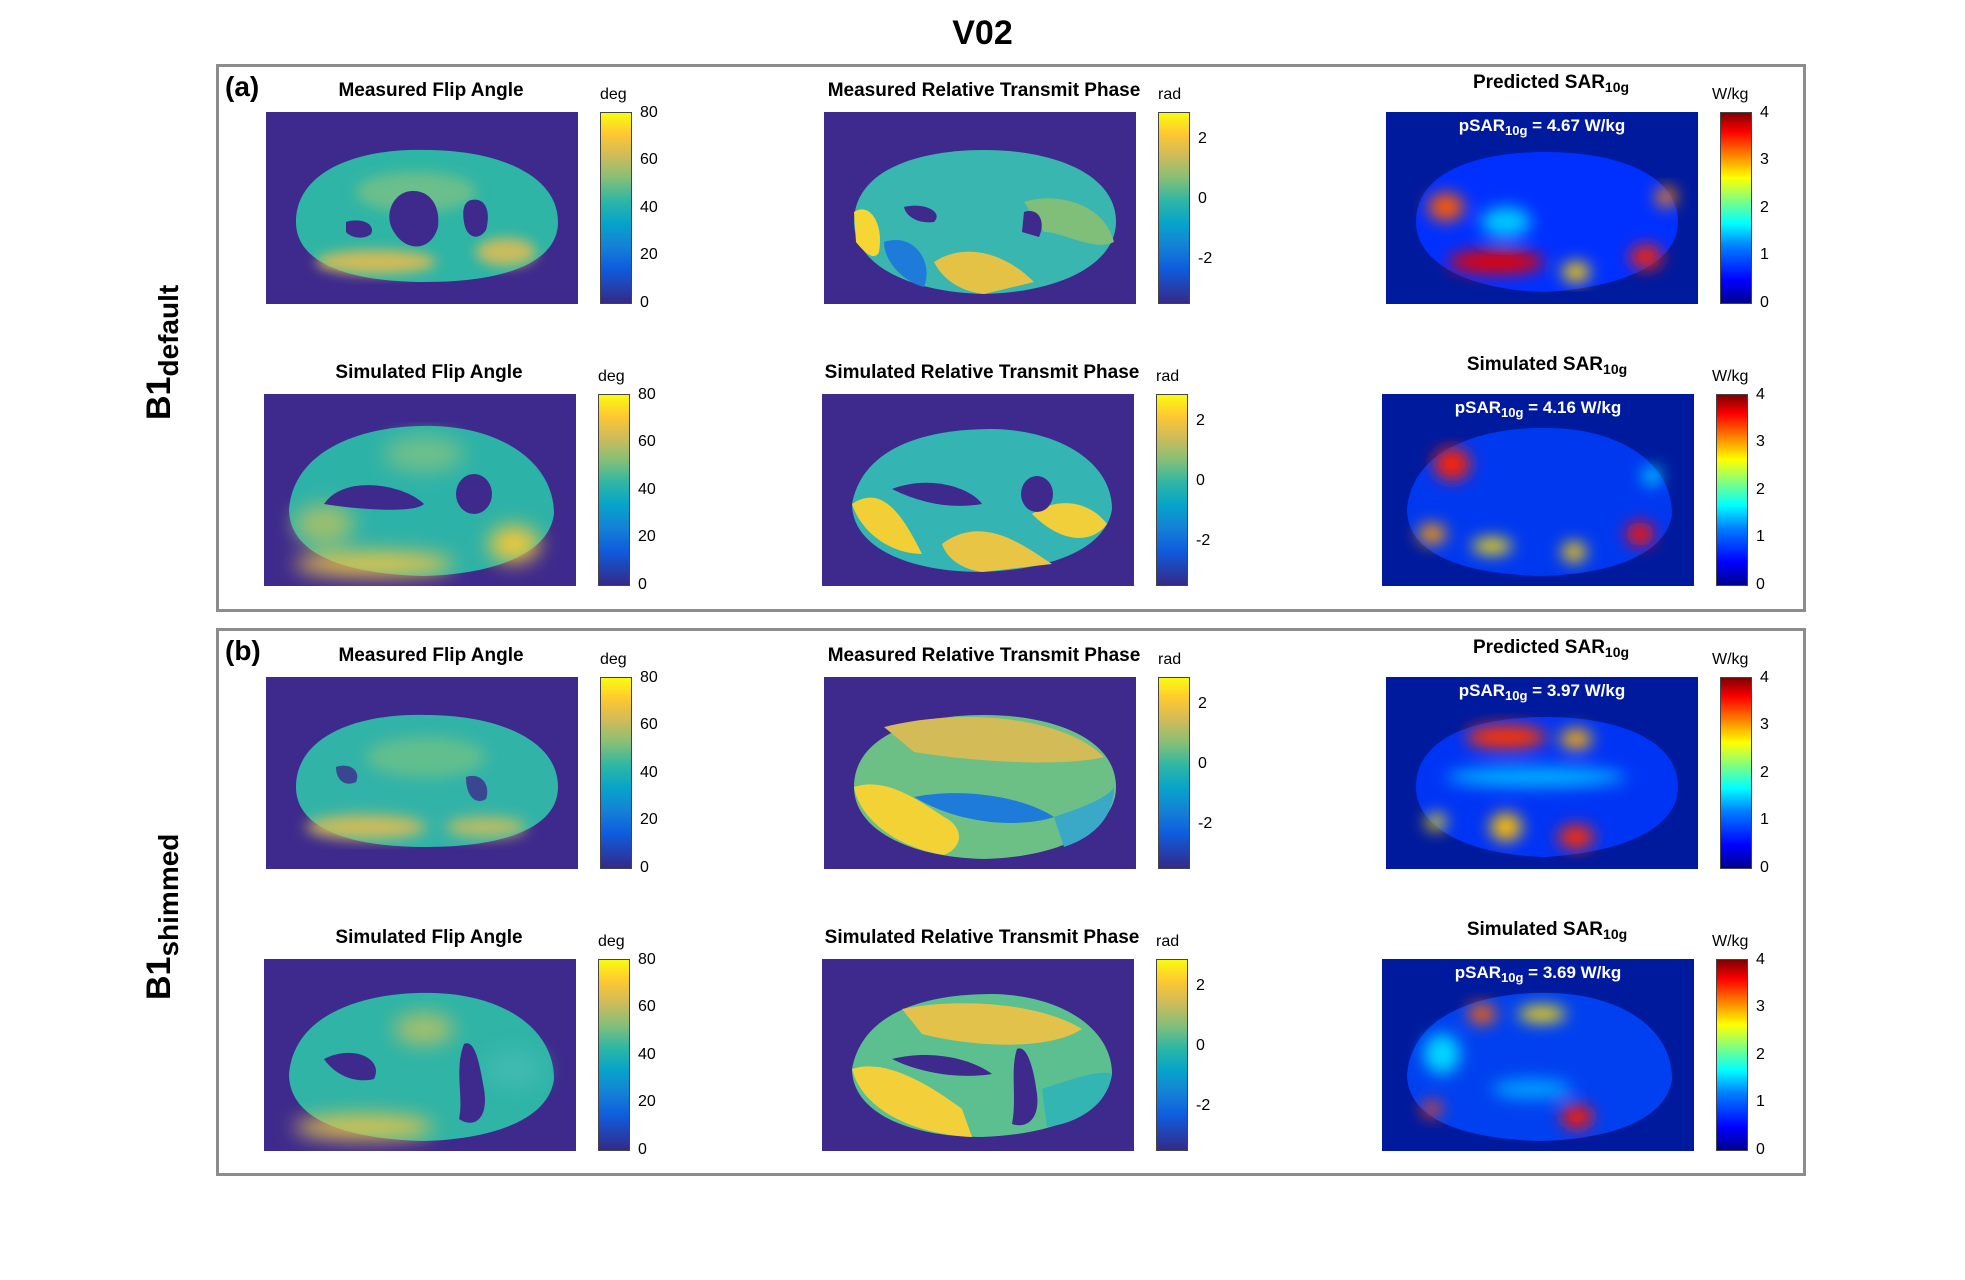 This screenshot has height=1280, width=1965. I want to click on cell-title: Predicted SAR10g, so click(1551, 648).